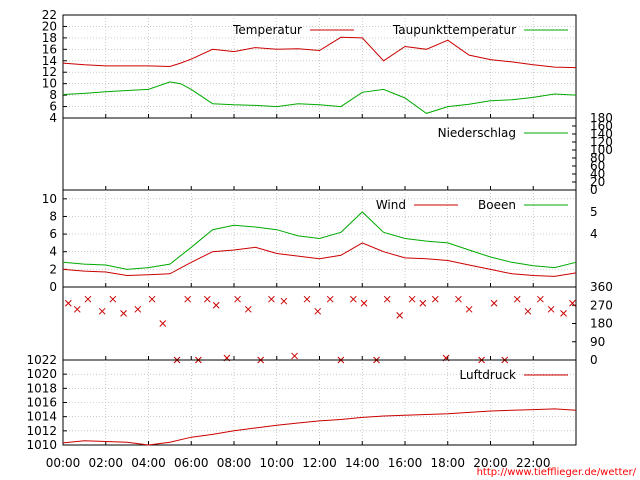  Describe the element at coordinates (490, 463) in the screenshot. I see `x-tick-label: 20:00` at that location.